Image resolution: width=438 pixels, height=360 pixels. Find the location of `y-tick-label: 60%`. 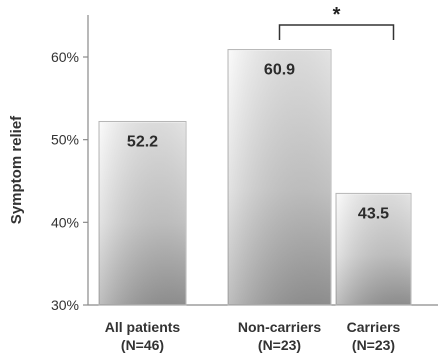

y-tick-label: 60% is located at coordinates (65, 57).